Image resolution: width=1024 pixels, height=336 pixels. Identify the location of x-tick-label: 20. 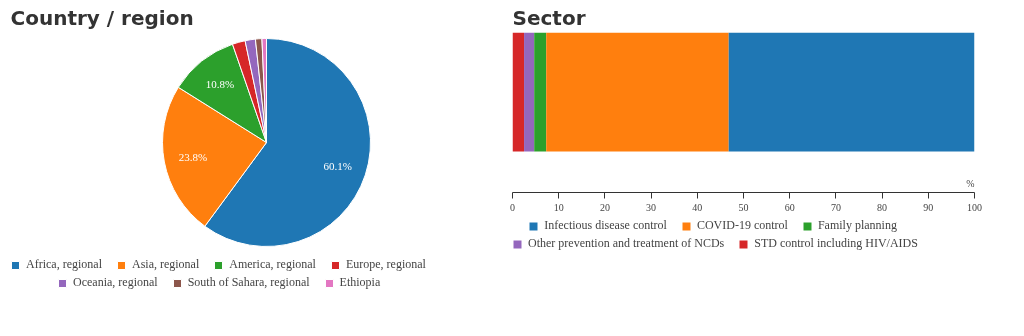
(604, 207).